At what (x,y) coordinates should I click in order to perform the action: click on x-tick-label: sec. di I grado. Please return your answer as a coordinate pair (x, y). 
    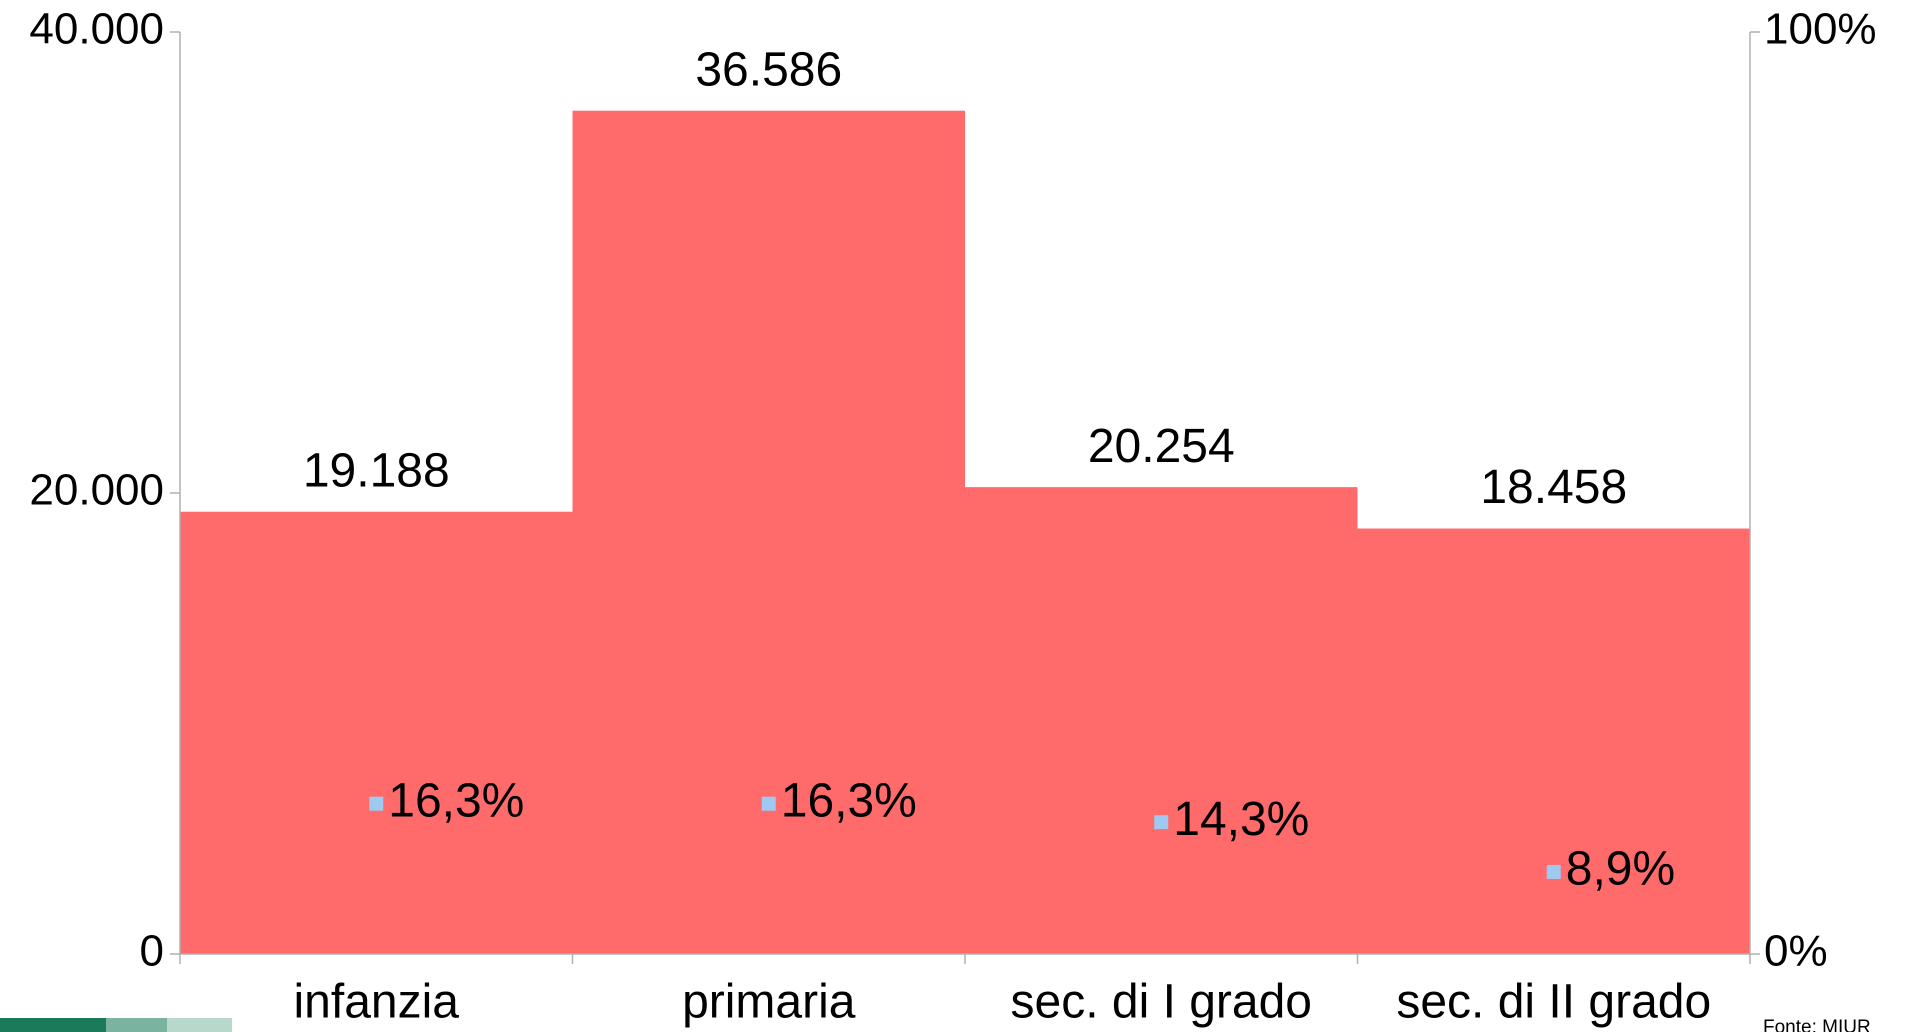
    Looking at the image, I should click on (1162, 1002).